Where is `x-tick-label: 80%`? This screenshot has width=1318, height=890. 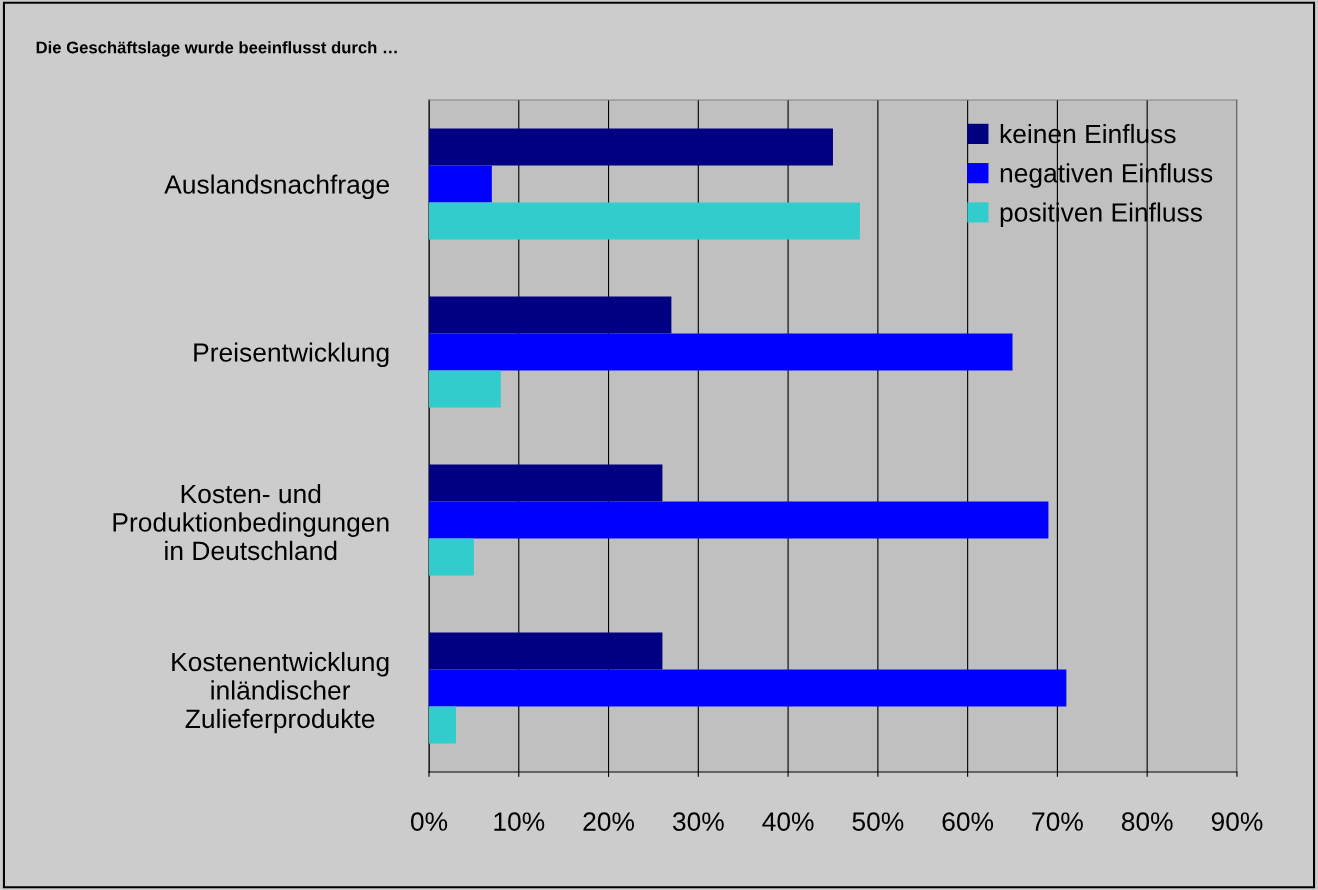 x-tick-label: 80% is located at coordinates (1147, 821).